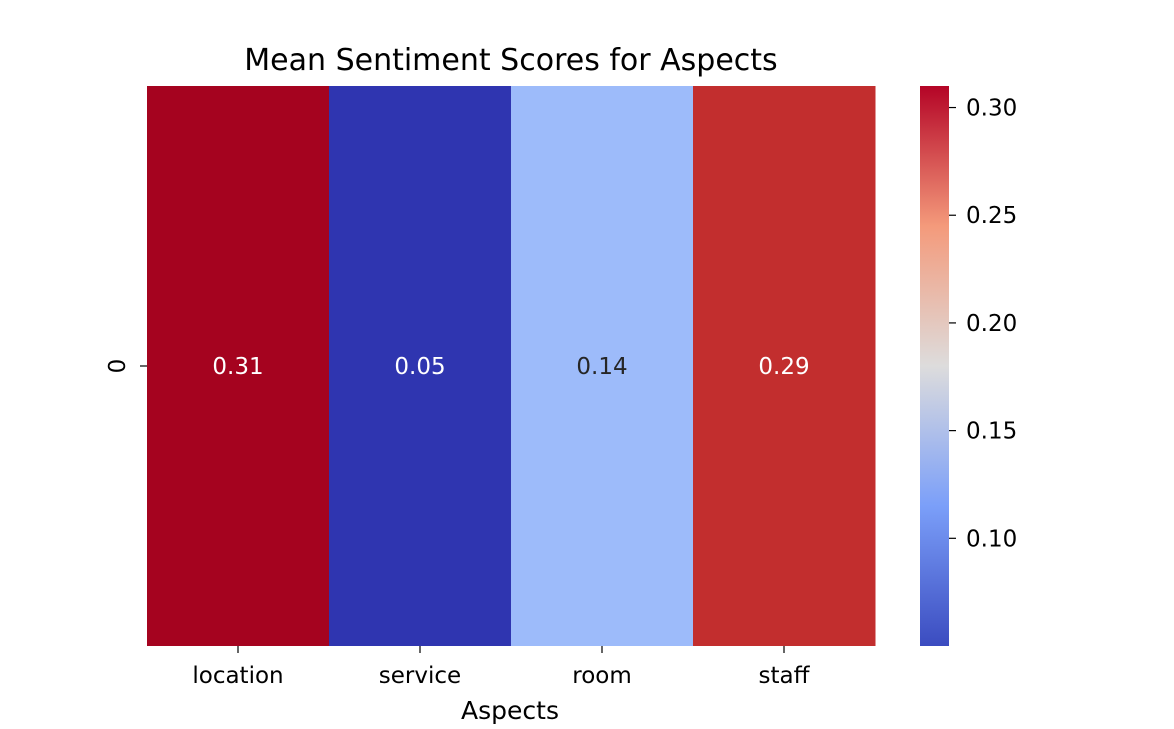 The height and width of the screenshot is (729, 1174). What do you see at coordinates (991, 324) in the screenshot?
I see `colorbar-tick-label: 0.20` at bounding box center [991, 324].